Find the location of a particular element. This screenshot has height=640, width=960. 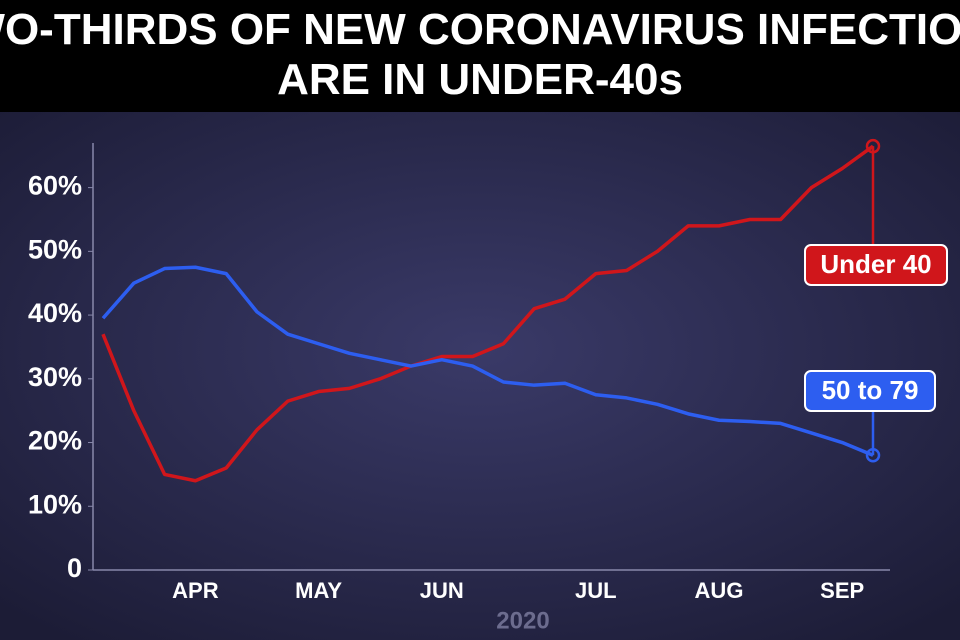

legend-label: 50 to 79 is located at coordinates (870, 390).